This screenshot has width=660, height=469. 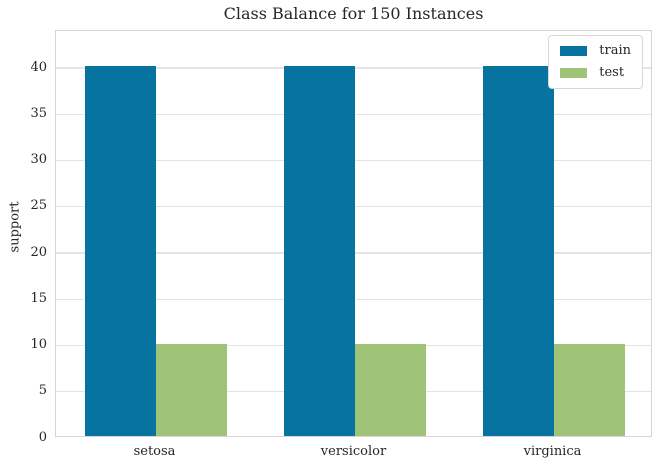 I want to click on legend-label-train: train, so click(x=615, y=50).